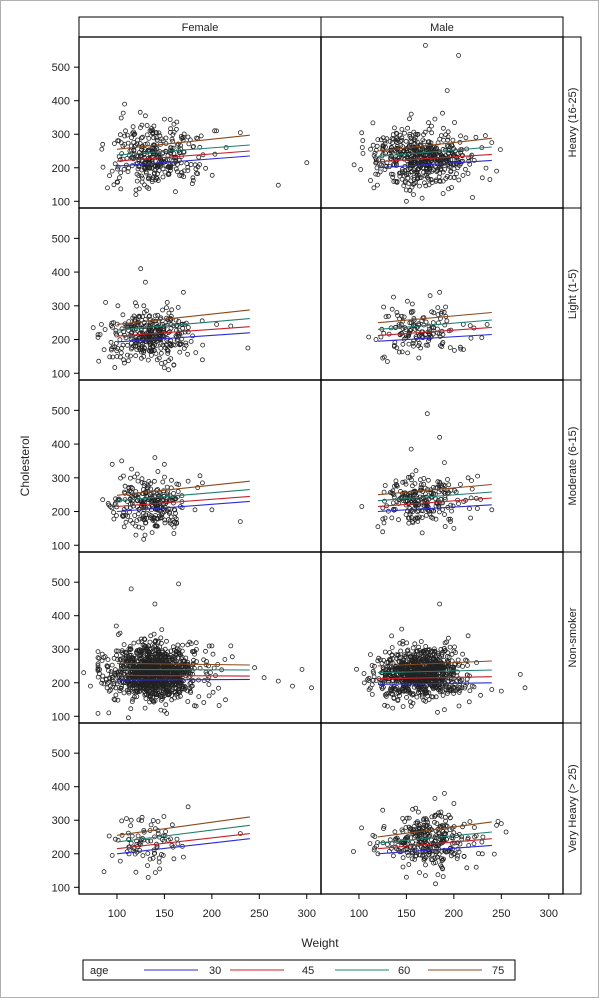 The width and height of the screenshot is (599, 998). Describe the element at coordinates (307, 914) in the screenshot. I see `x-tick-label: 300` at that location.